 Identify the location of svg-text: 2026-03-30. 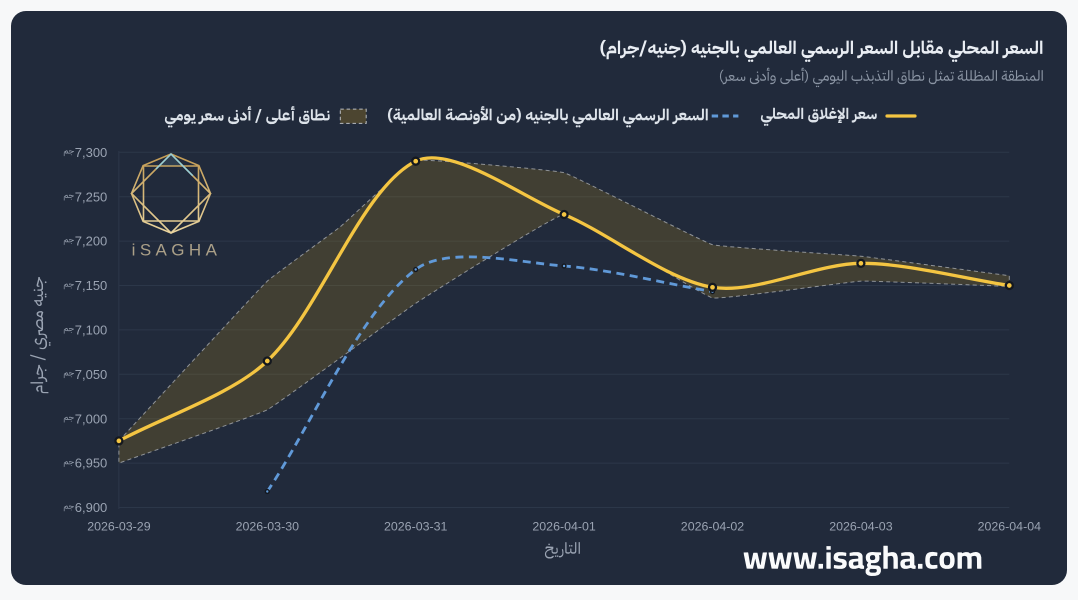
(267, 527).